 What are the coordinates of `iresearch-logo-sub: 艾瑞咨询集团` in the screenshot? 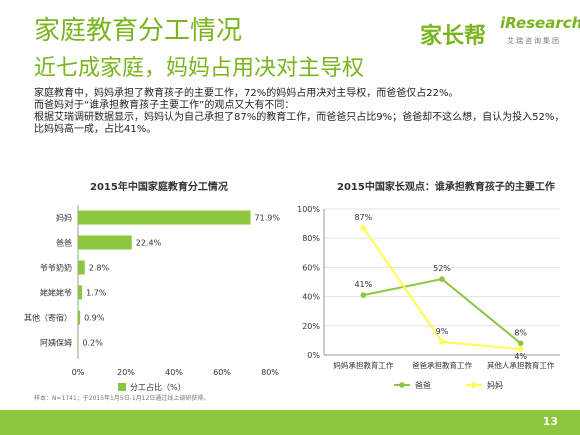 It's located at (534, 41).